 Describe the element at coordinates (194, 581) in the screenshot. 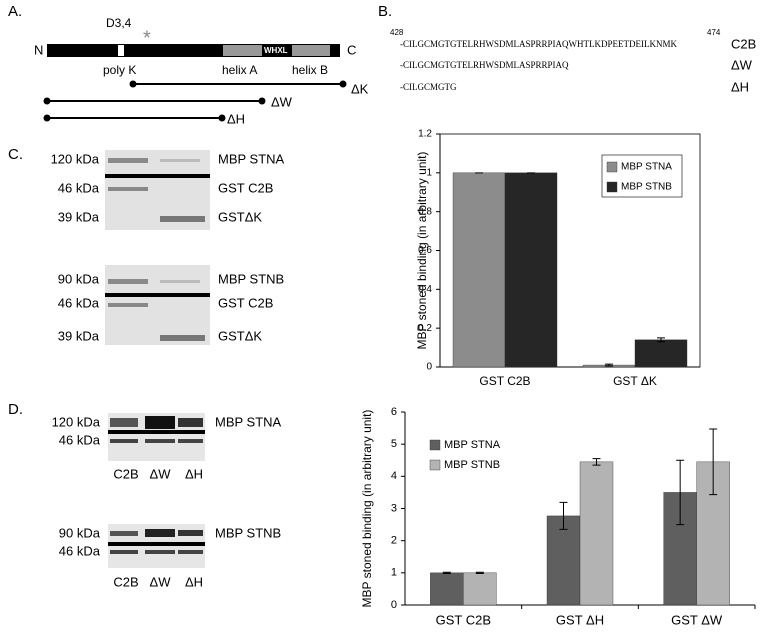

I see `lane-label: ΔH` at that location.